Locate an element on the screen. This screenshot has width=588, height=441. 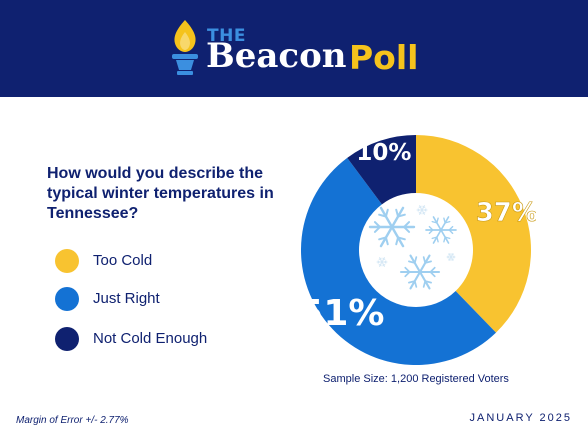
poll-date: JANUARY 2025 is located at coordinates (520, 418).